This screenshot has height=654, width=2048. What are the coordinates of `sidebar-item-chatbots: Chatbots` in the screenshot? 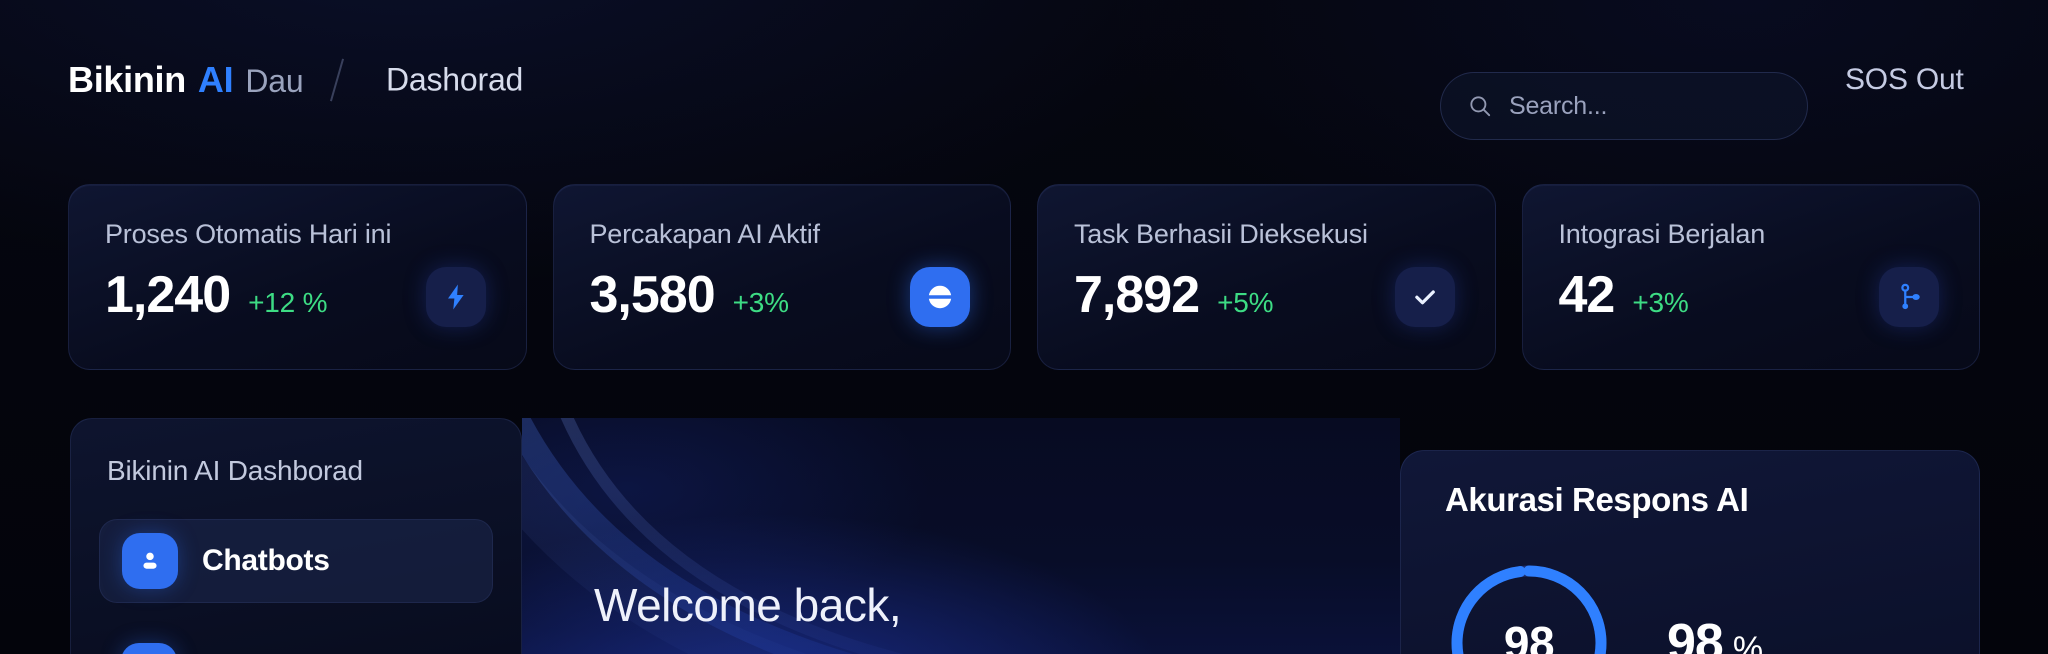 It's located at (296, 561).